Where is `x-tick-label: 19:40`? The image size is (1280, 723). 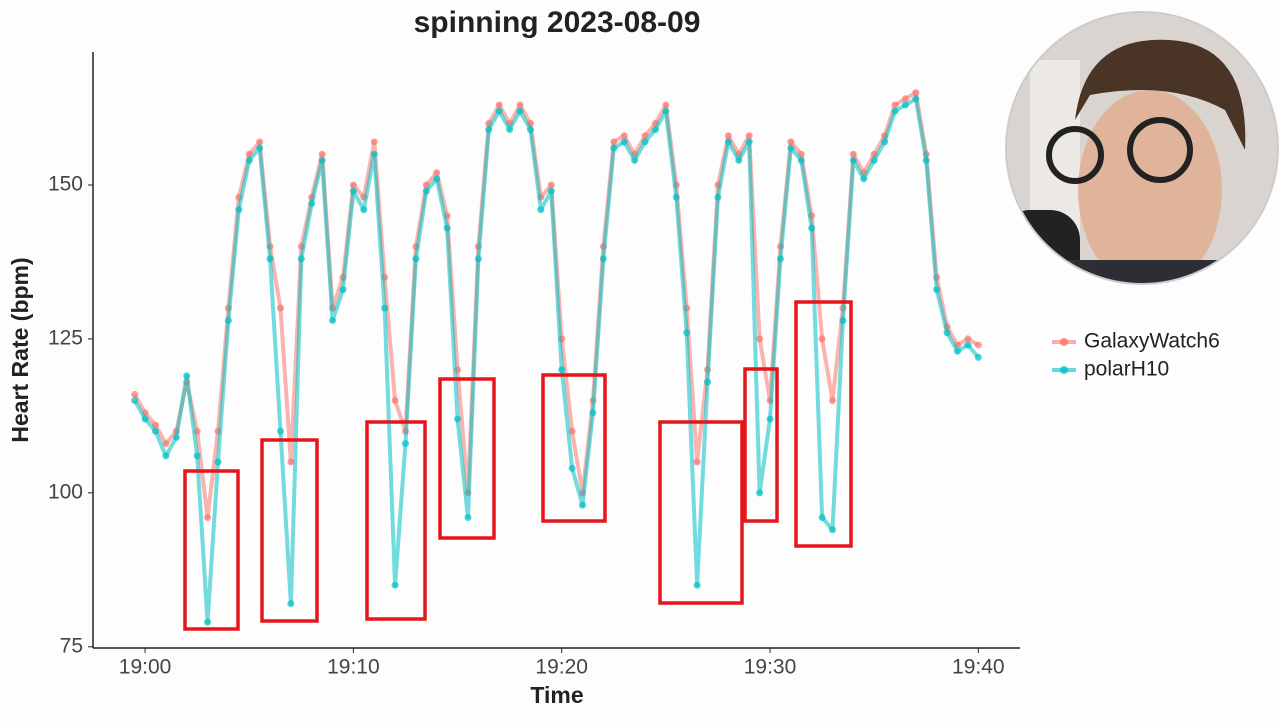
x-tick-label: 19:40 is located at coordinates (978, 667).